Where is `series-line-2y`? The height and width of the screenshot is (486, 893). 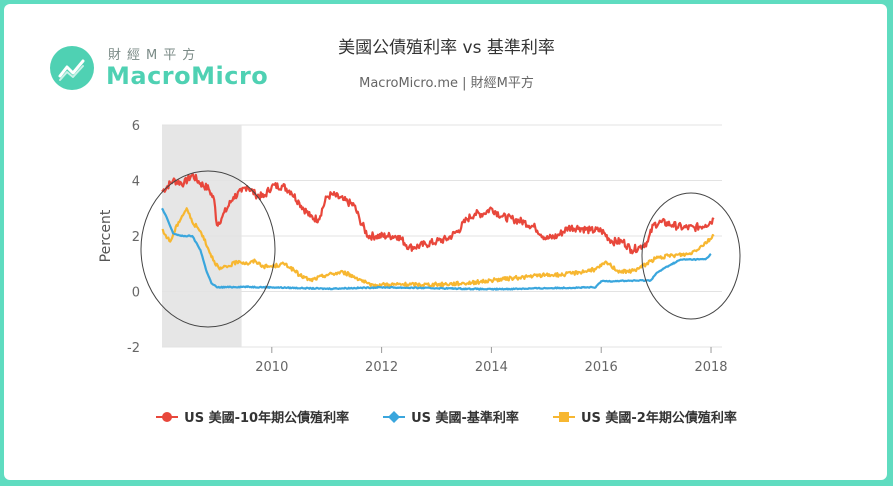 series-line-2y is located at coordinates (438, 248).